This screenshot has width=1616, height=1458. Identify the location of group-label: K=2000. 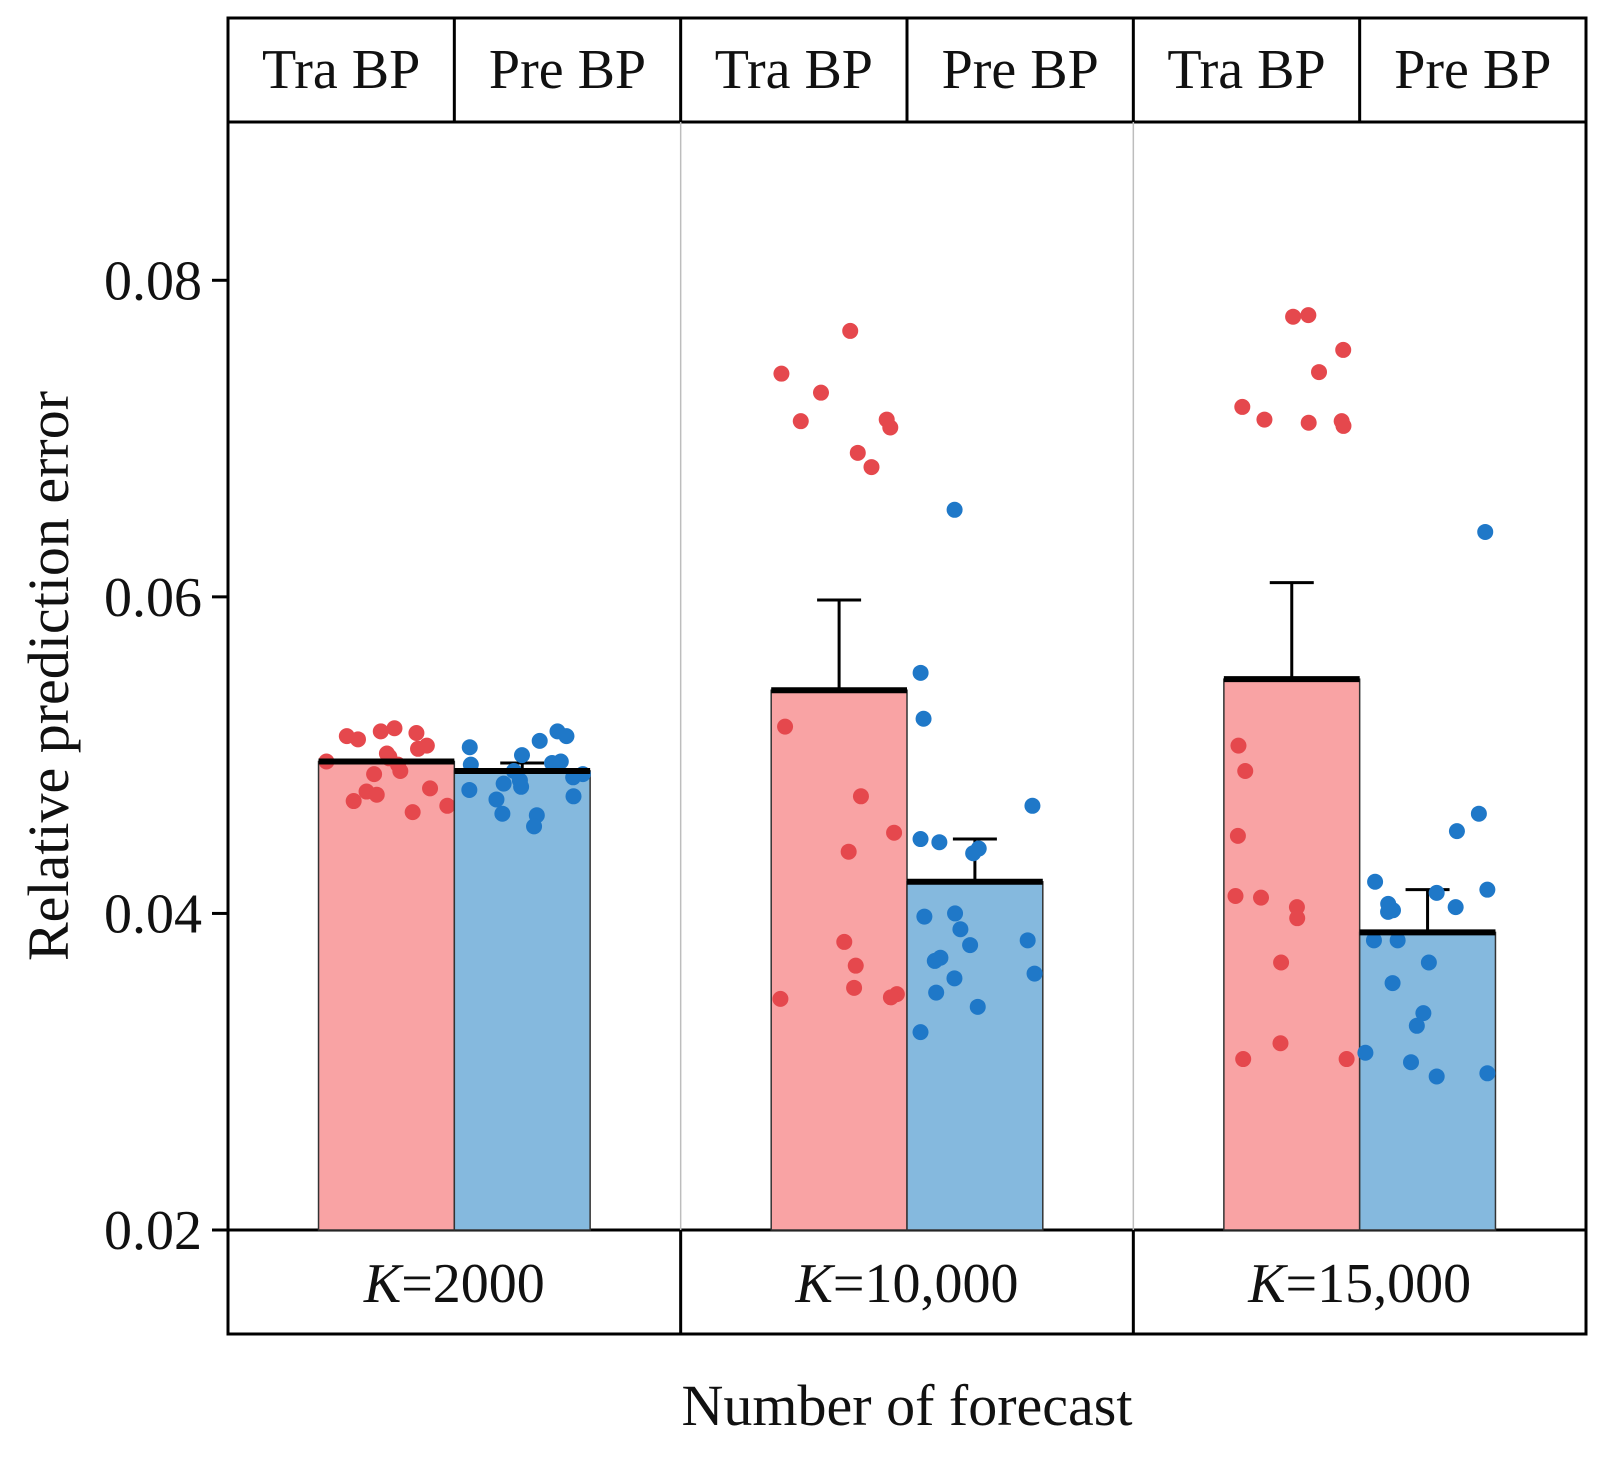
(454, 1284).